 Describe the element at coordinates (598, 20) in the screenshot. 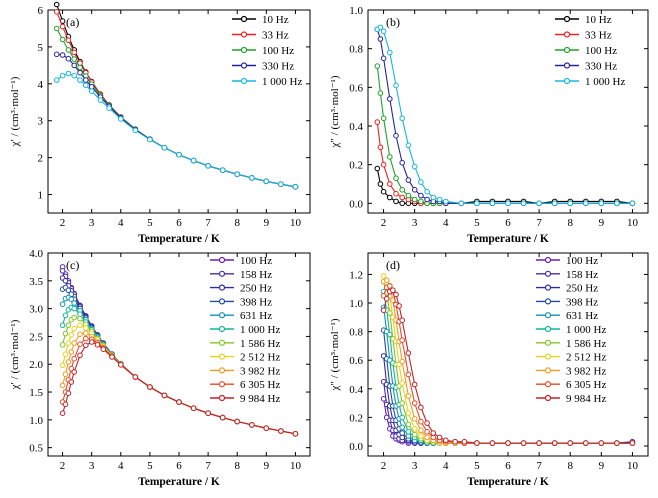

I see `legend-label: 10 Hz` at that location.